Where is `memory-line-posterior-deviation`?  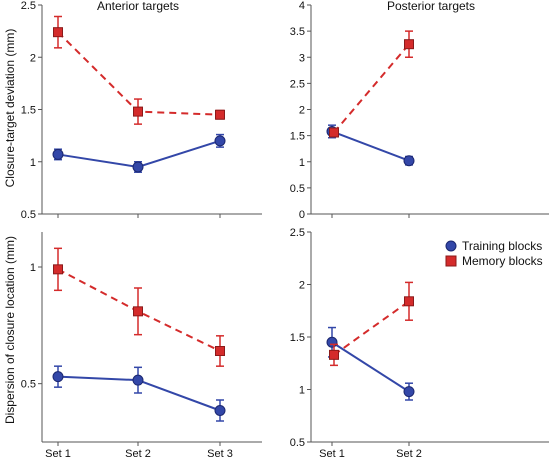 memory-line-posterior-deviation is located at coordinates (371, 88).